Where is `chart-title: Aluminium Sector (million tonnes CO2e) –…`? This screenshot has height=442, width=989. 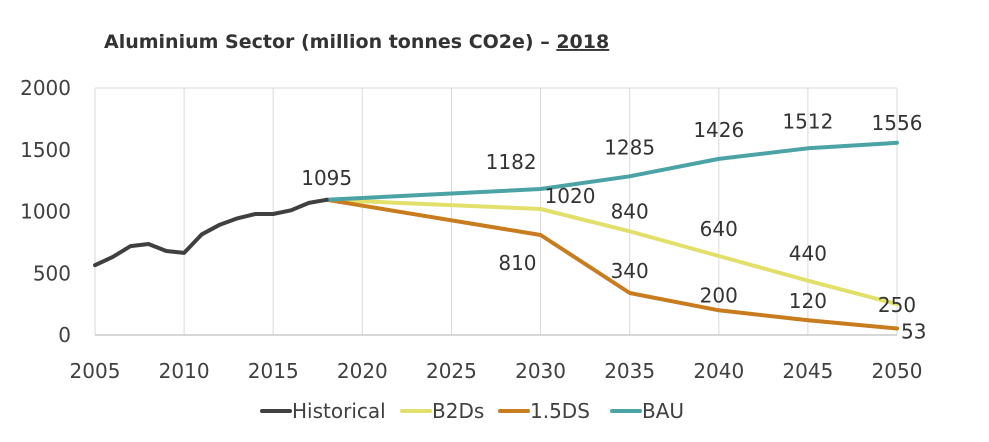
chart-title: Aluminium Sector (million tonnes CO2e) –… is located at coordinates (356, 42).